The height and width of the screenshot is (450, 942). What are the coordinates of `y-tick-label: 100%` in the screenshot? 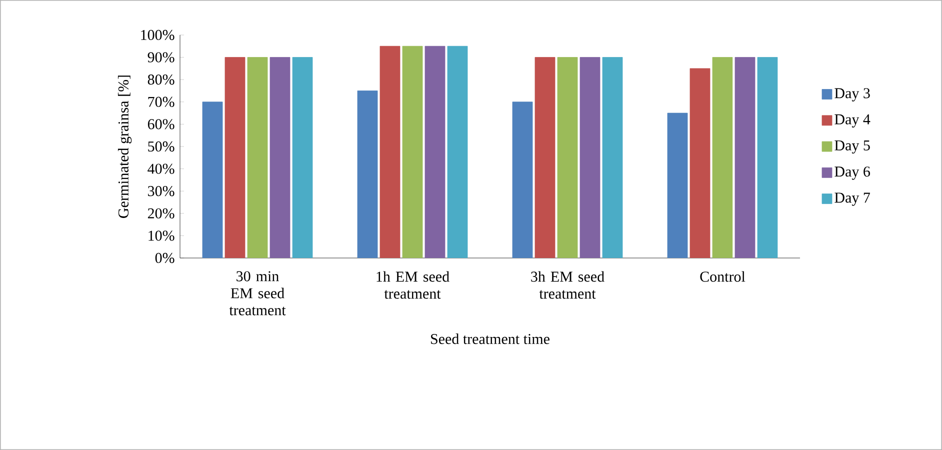 It's located at (157, 35).